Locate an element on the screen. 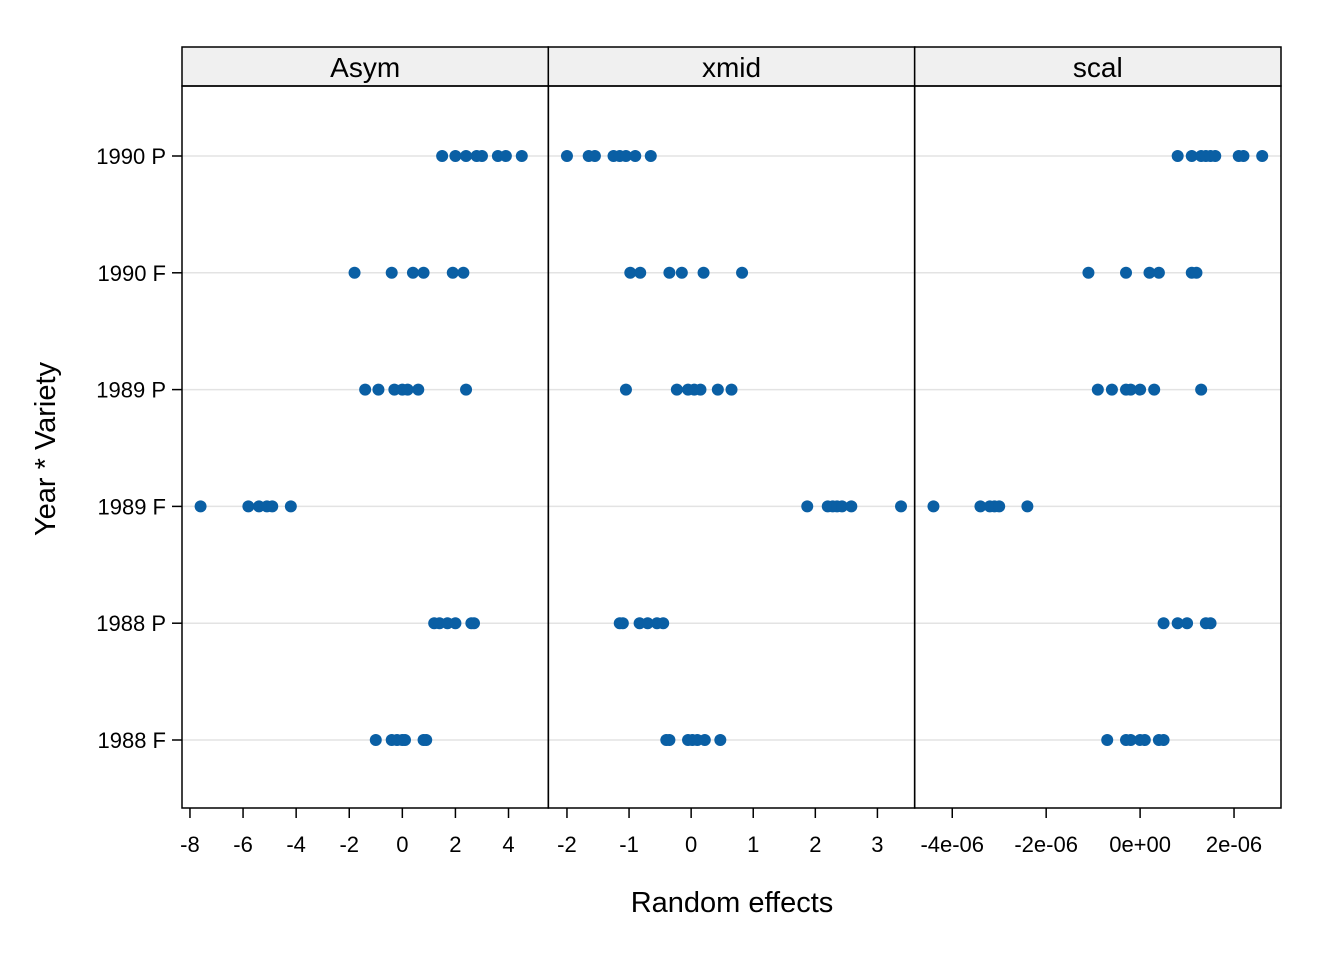  y-tick-label: 1990 P is located at coordinates (131, 156).